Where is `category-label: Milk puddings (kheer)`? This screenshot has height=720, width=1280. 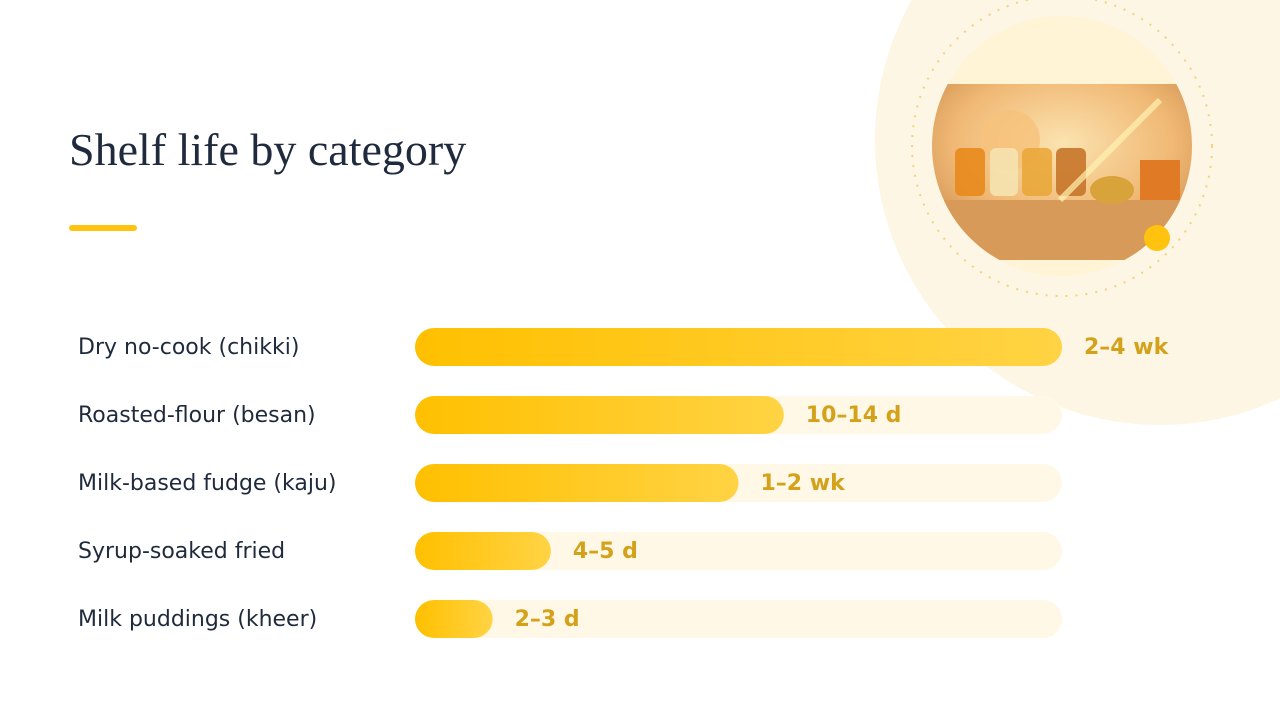
category-label: Milk puddings (kheer) is located at coordinates (197, 619).